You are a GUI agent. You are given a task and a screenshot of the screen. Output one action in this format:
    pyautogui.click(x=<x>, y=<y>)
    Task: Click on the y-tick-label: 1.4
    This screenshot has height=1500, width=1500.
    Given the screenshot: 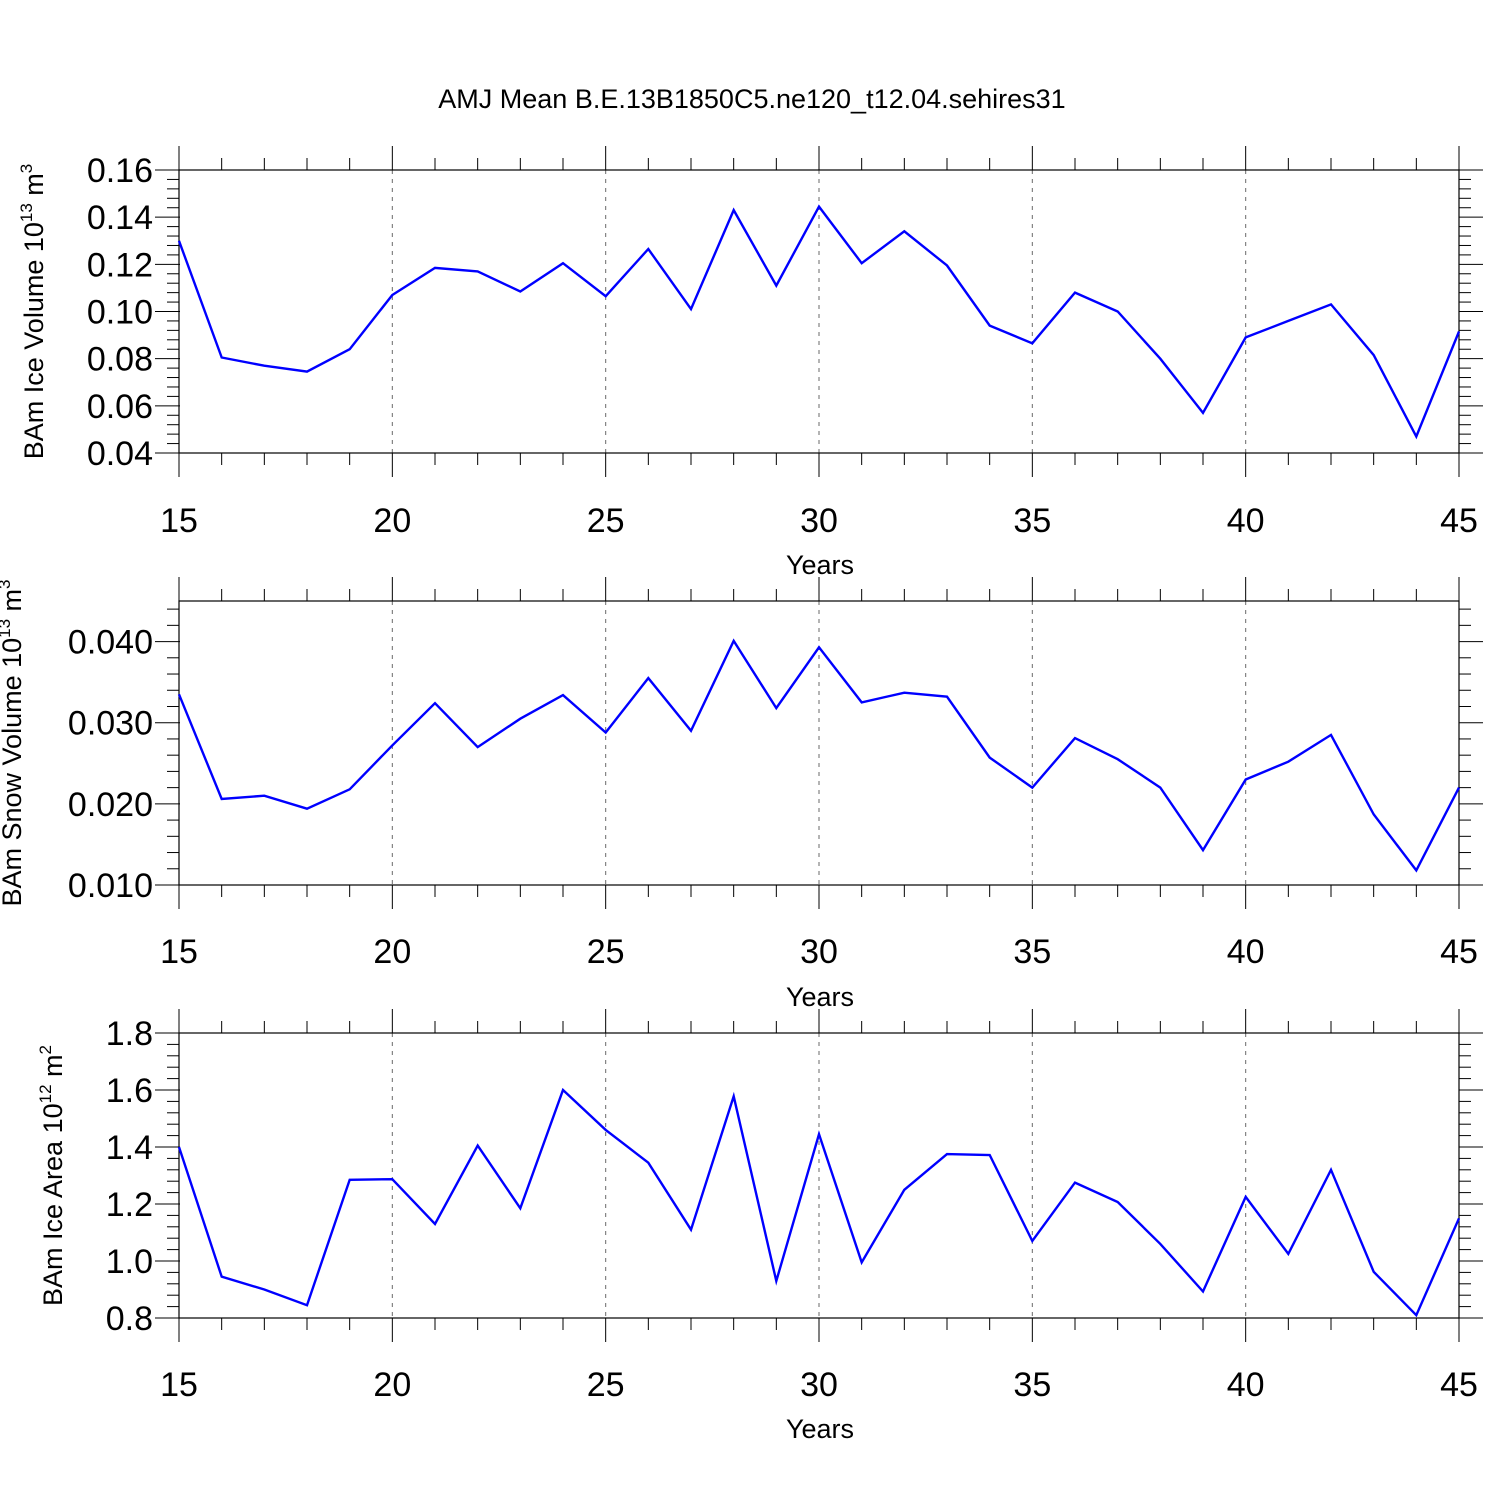 What is the action you would take?
    pyautogui.click(x=129, y=1148)
    